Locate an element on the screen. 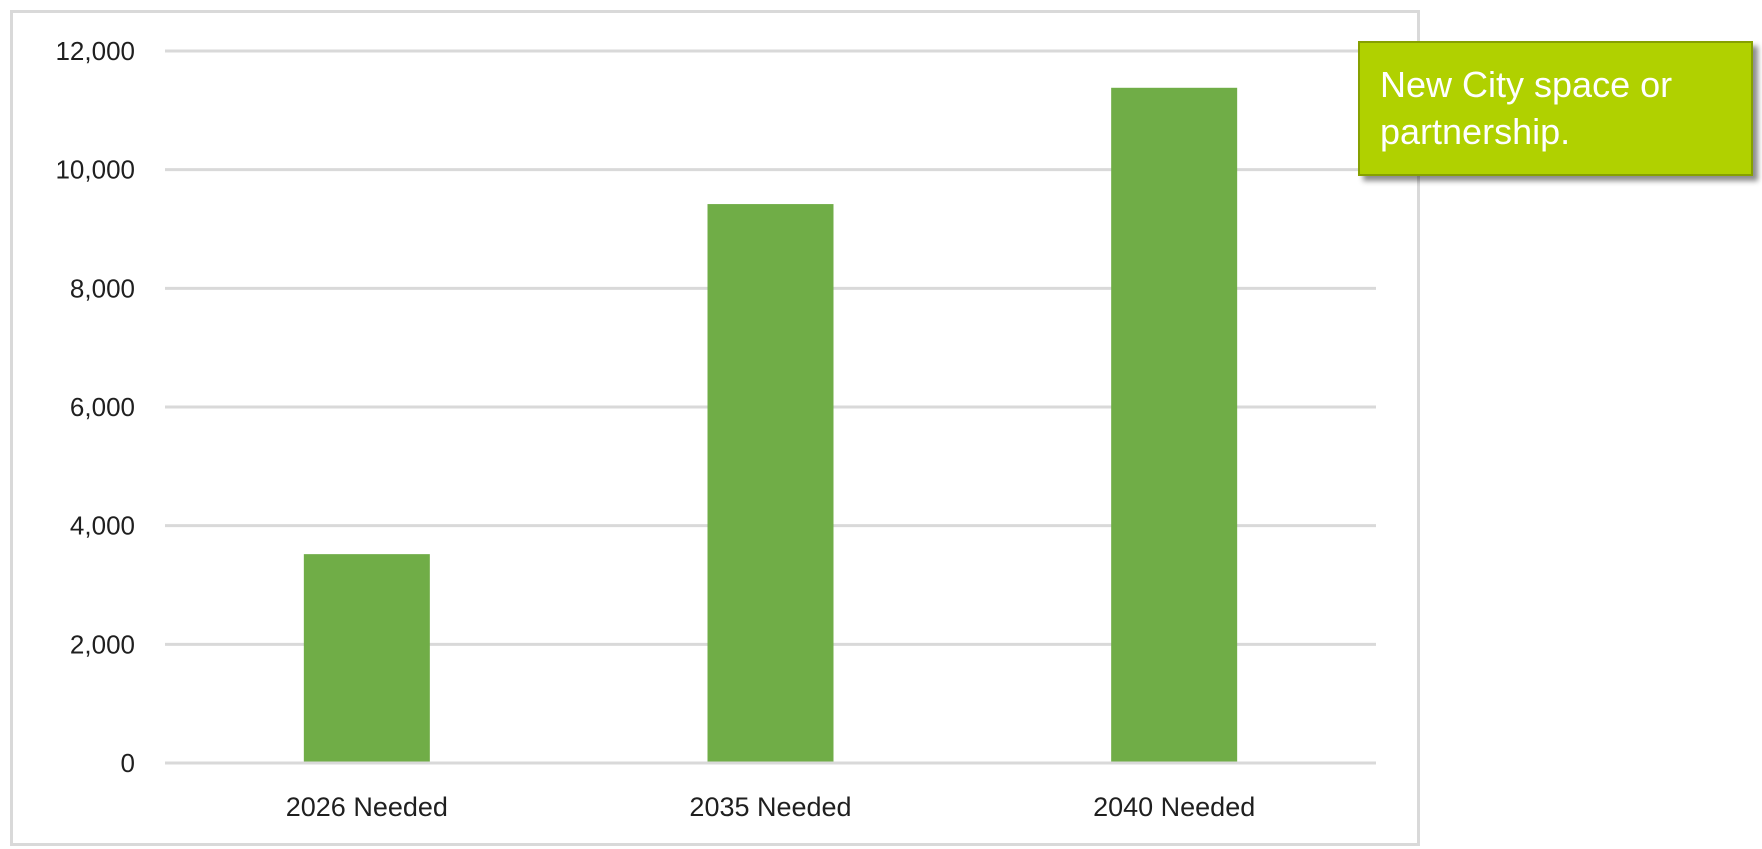 This screenshot has height=849, width=1762. y-tick-label: 0 is located at coordinates (128, 763).